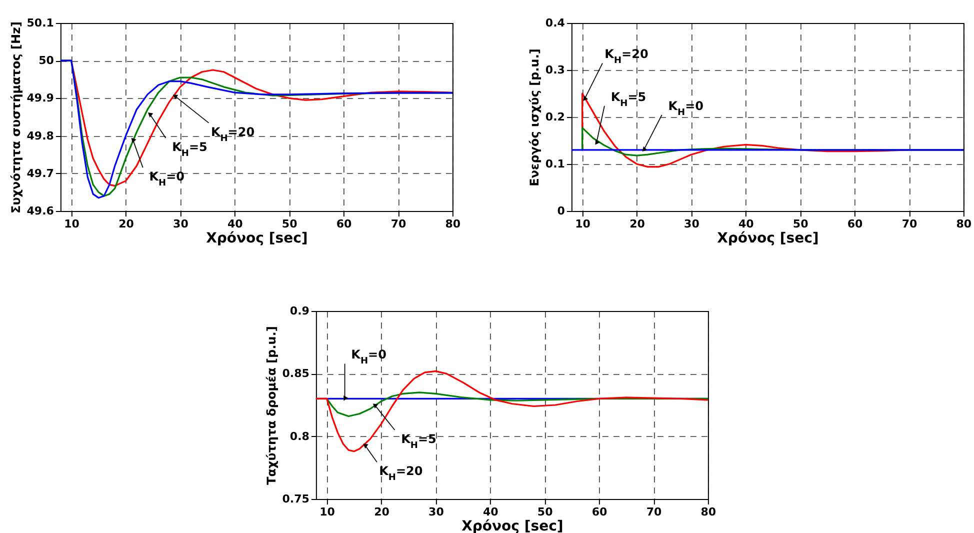 Image resolution: width=974 pixels, height=533 pixels. I want to click on y-tick-label: 50, so click(46, 61).